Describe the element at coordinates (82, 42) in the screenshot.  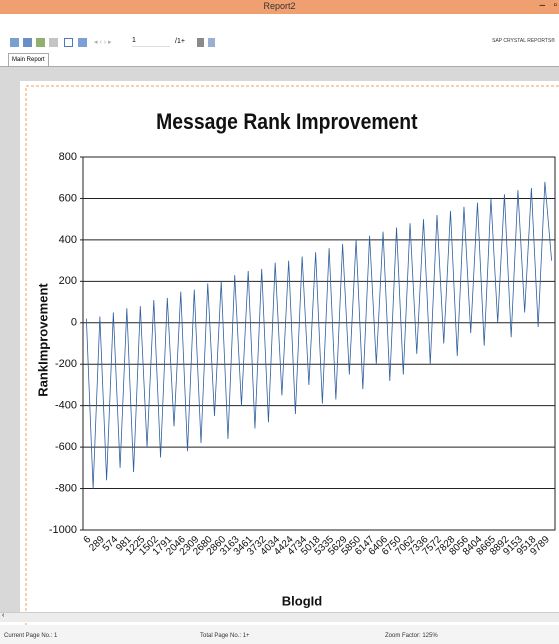
I see `group-tree-button` at that location.